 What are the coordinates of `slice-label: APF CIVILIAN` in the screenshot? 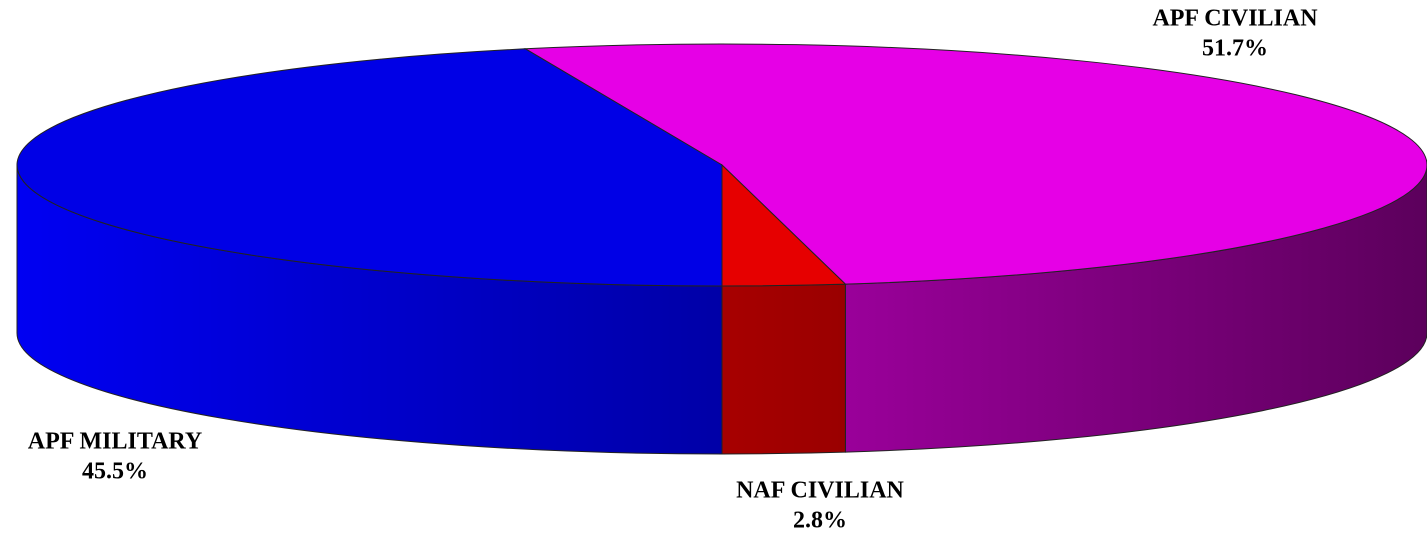 It's located at (1235, 19).